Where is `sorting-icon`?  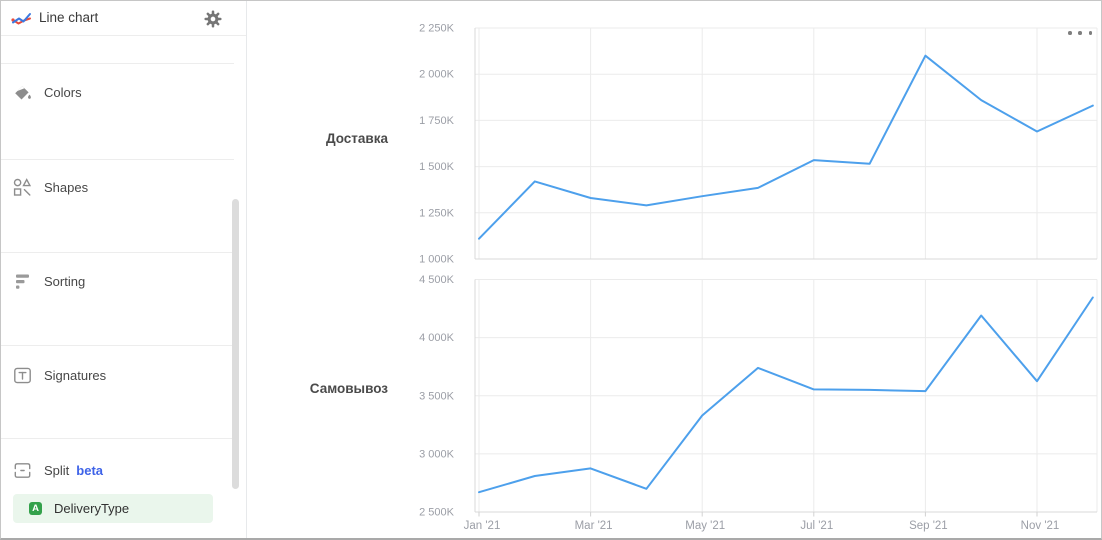 sorting-icon is located at coordinates (22, 281).